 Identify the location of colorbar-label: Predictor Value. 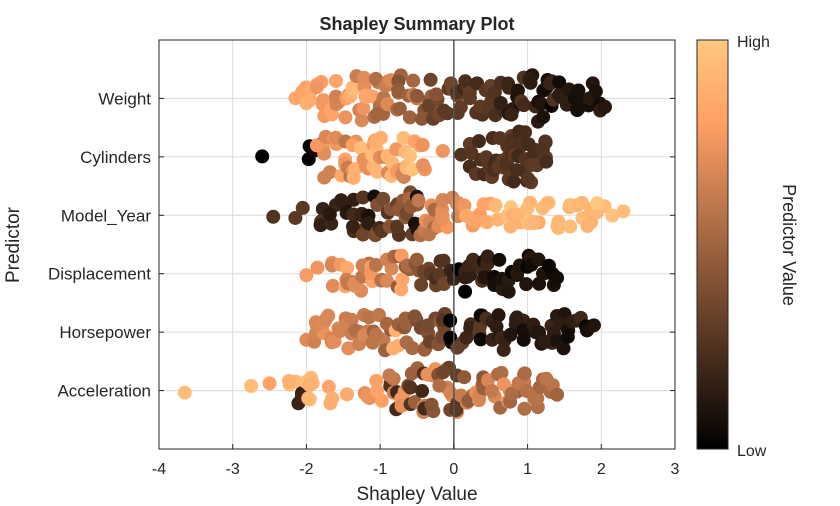
(789, 245).